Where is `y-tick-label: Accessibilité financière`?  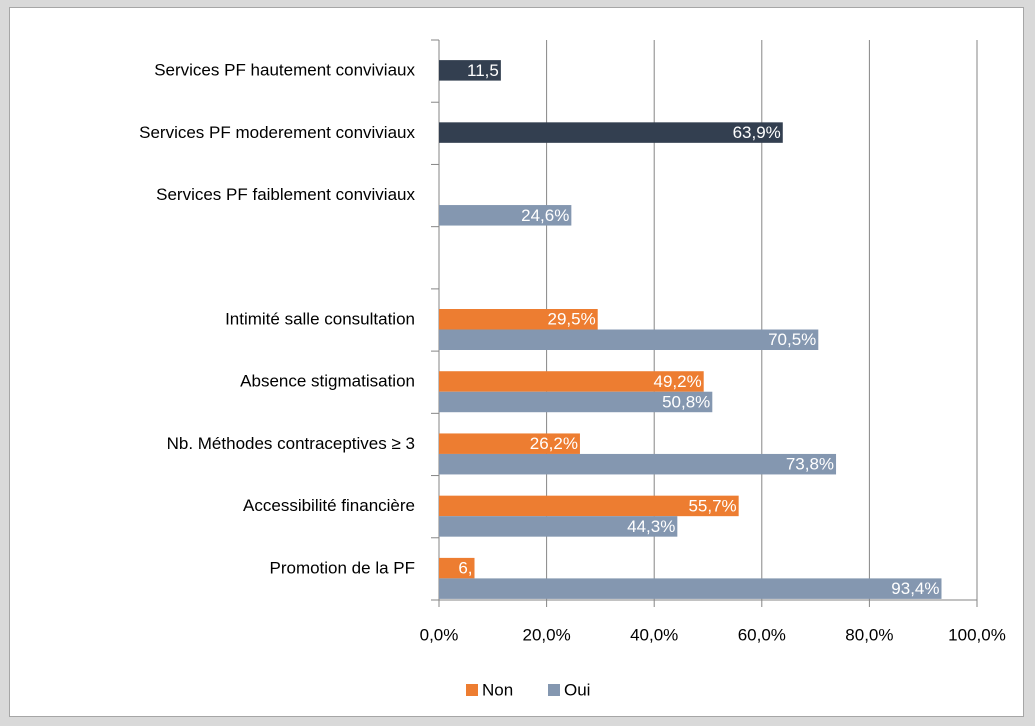
y-tick-label: Accessibilité financière is located at coordinates (329, 505).